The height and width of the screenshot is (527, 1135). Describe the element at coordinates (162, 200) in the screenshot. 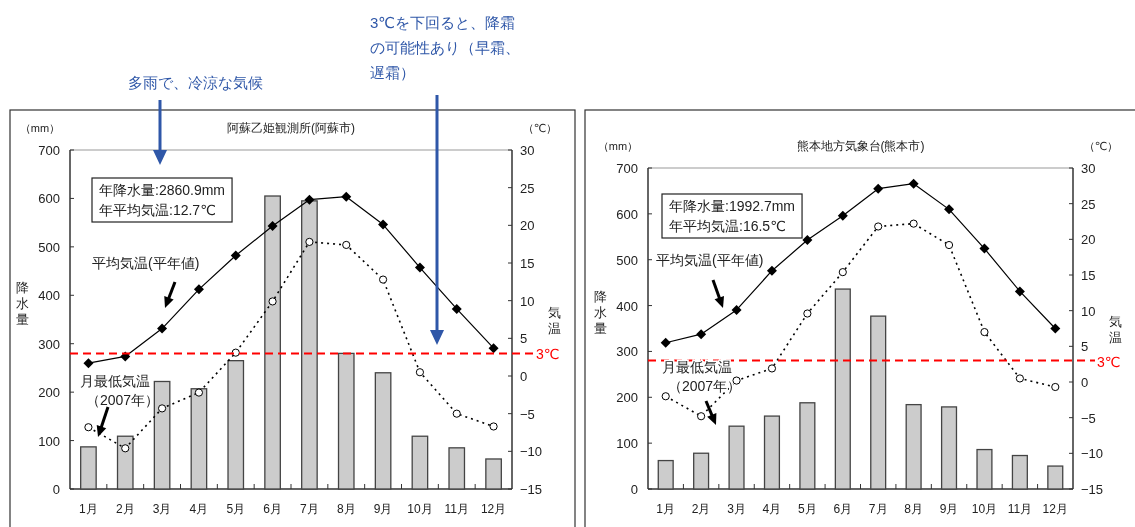

I see `annotation: 年降水量:2860.9mm 年平均気温:12.7℃` at that location.